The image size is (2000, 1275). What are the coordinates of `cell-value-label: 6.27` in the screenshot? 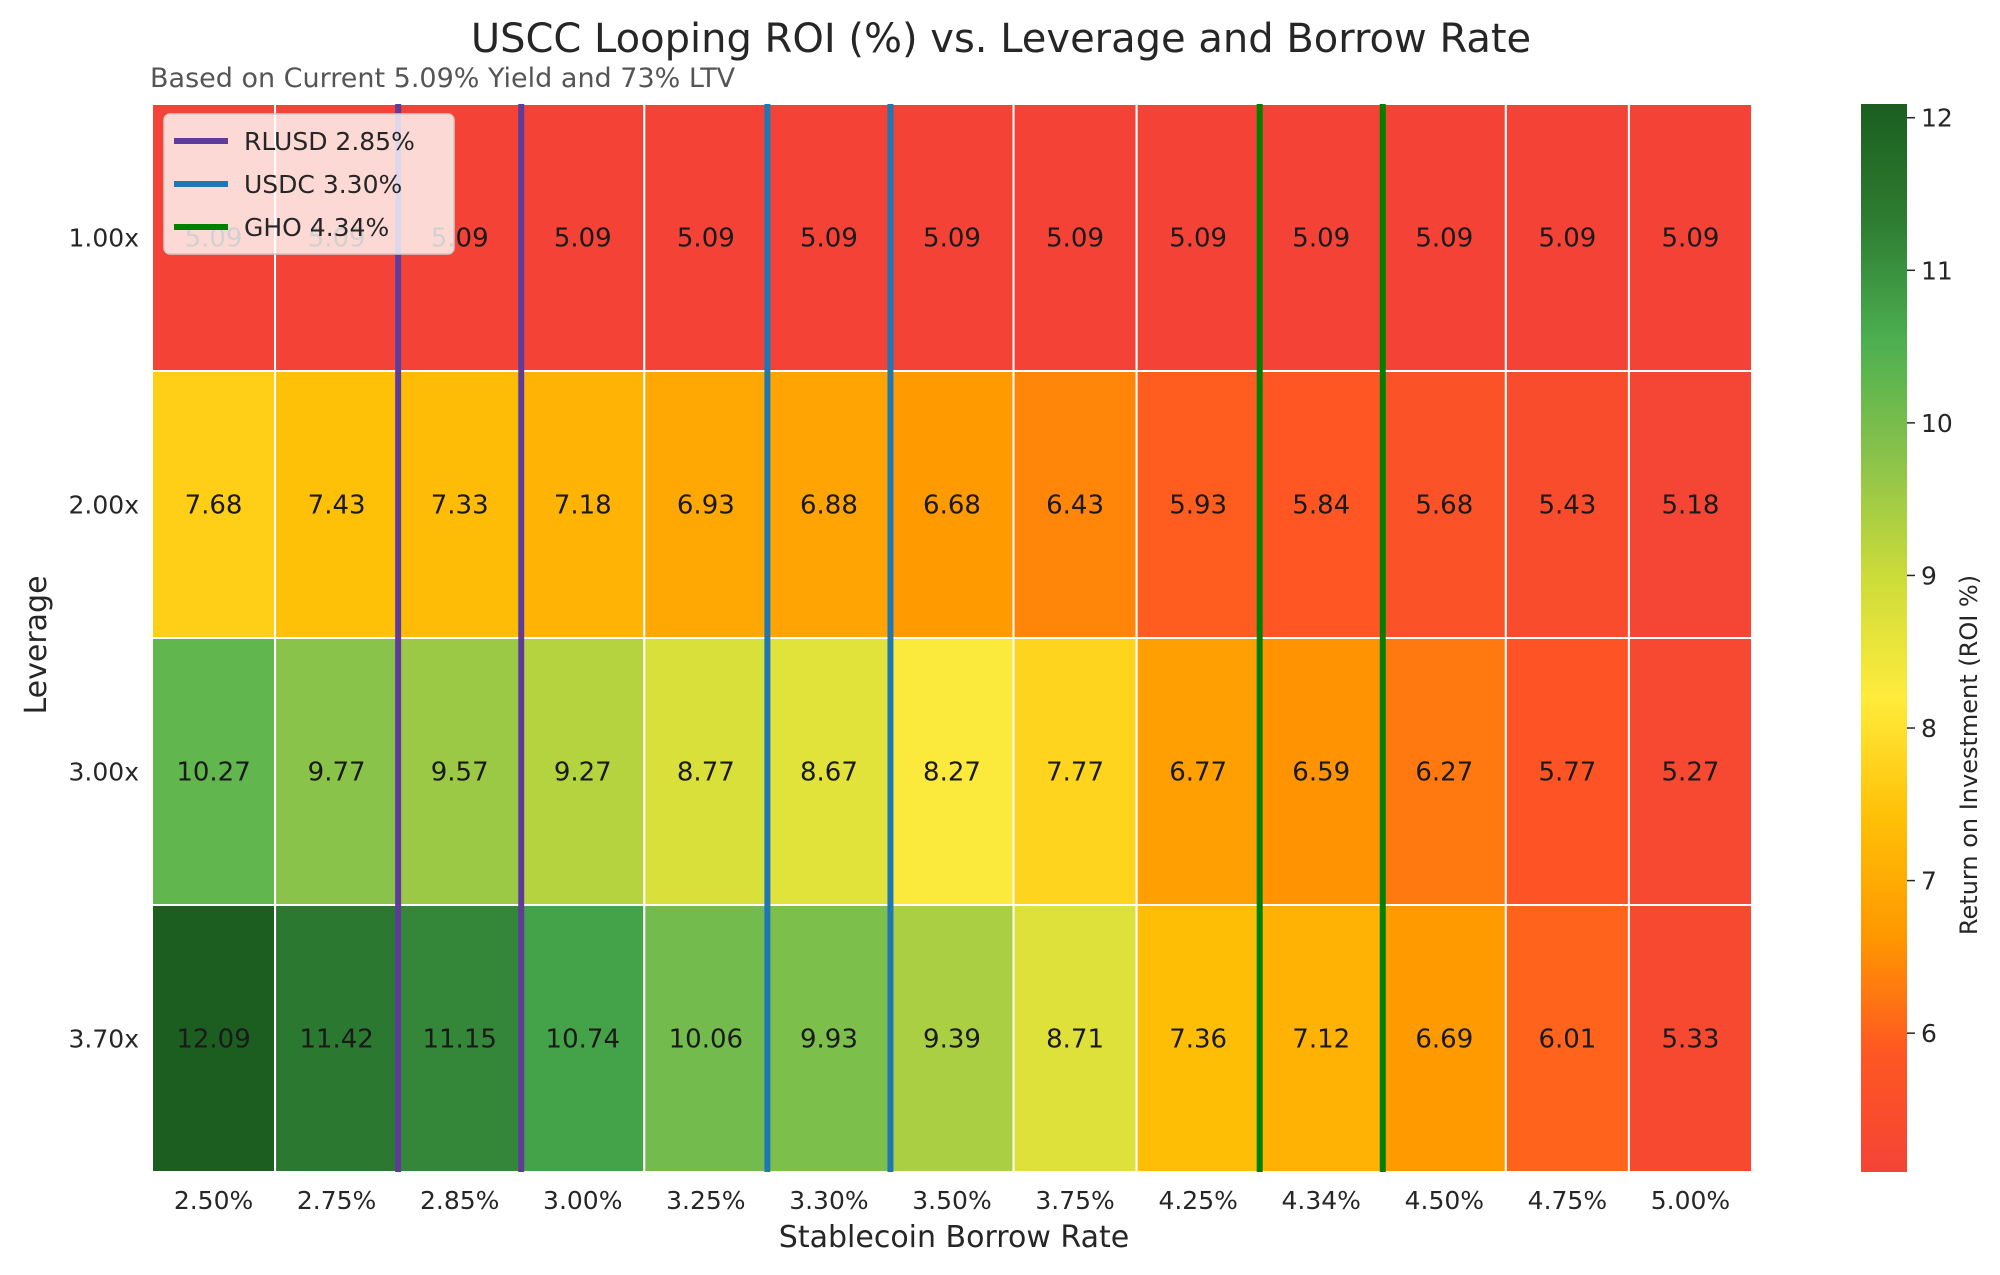 It's located at (1444, 773).